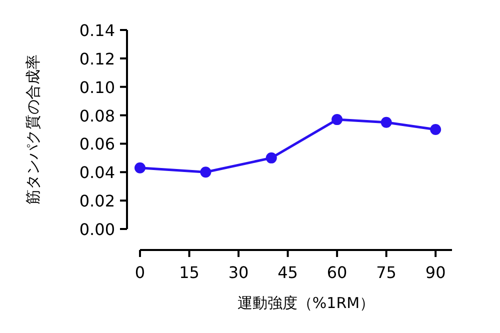  What do you see at coordinates (386, 272) in the screenshot?
I see `x-tick-label: 75` at bounding box center [386, 272].